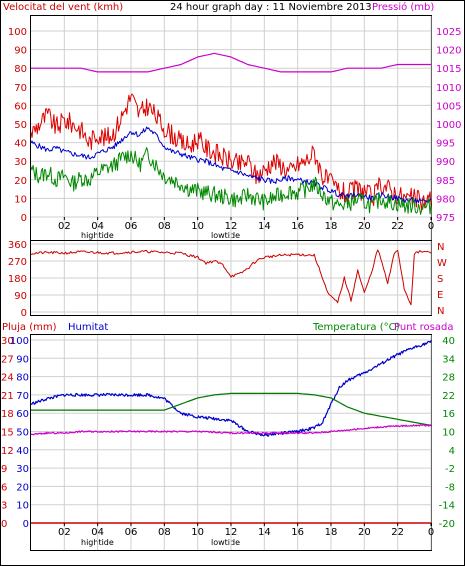 The width and height of the screenshot is (465, 566). I want to click on rain-ytick-label: 24, so click(7, 378).